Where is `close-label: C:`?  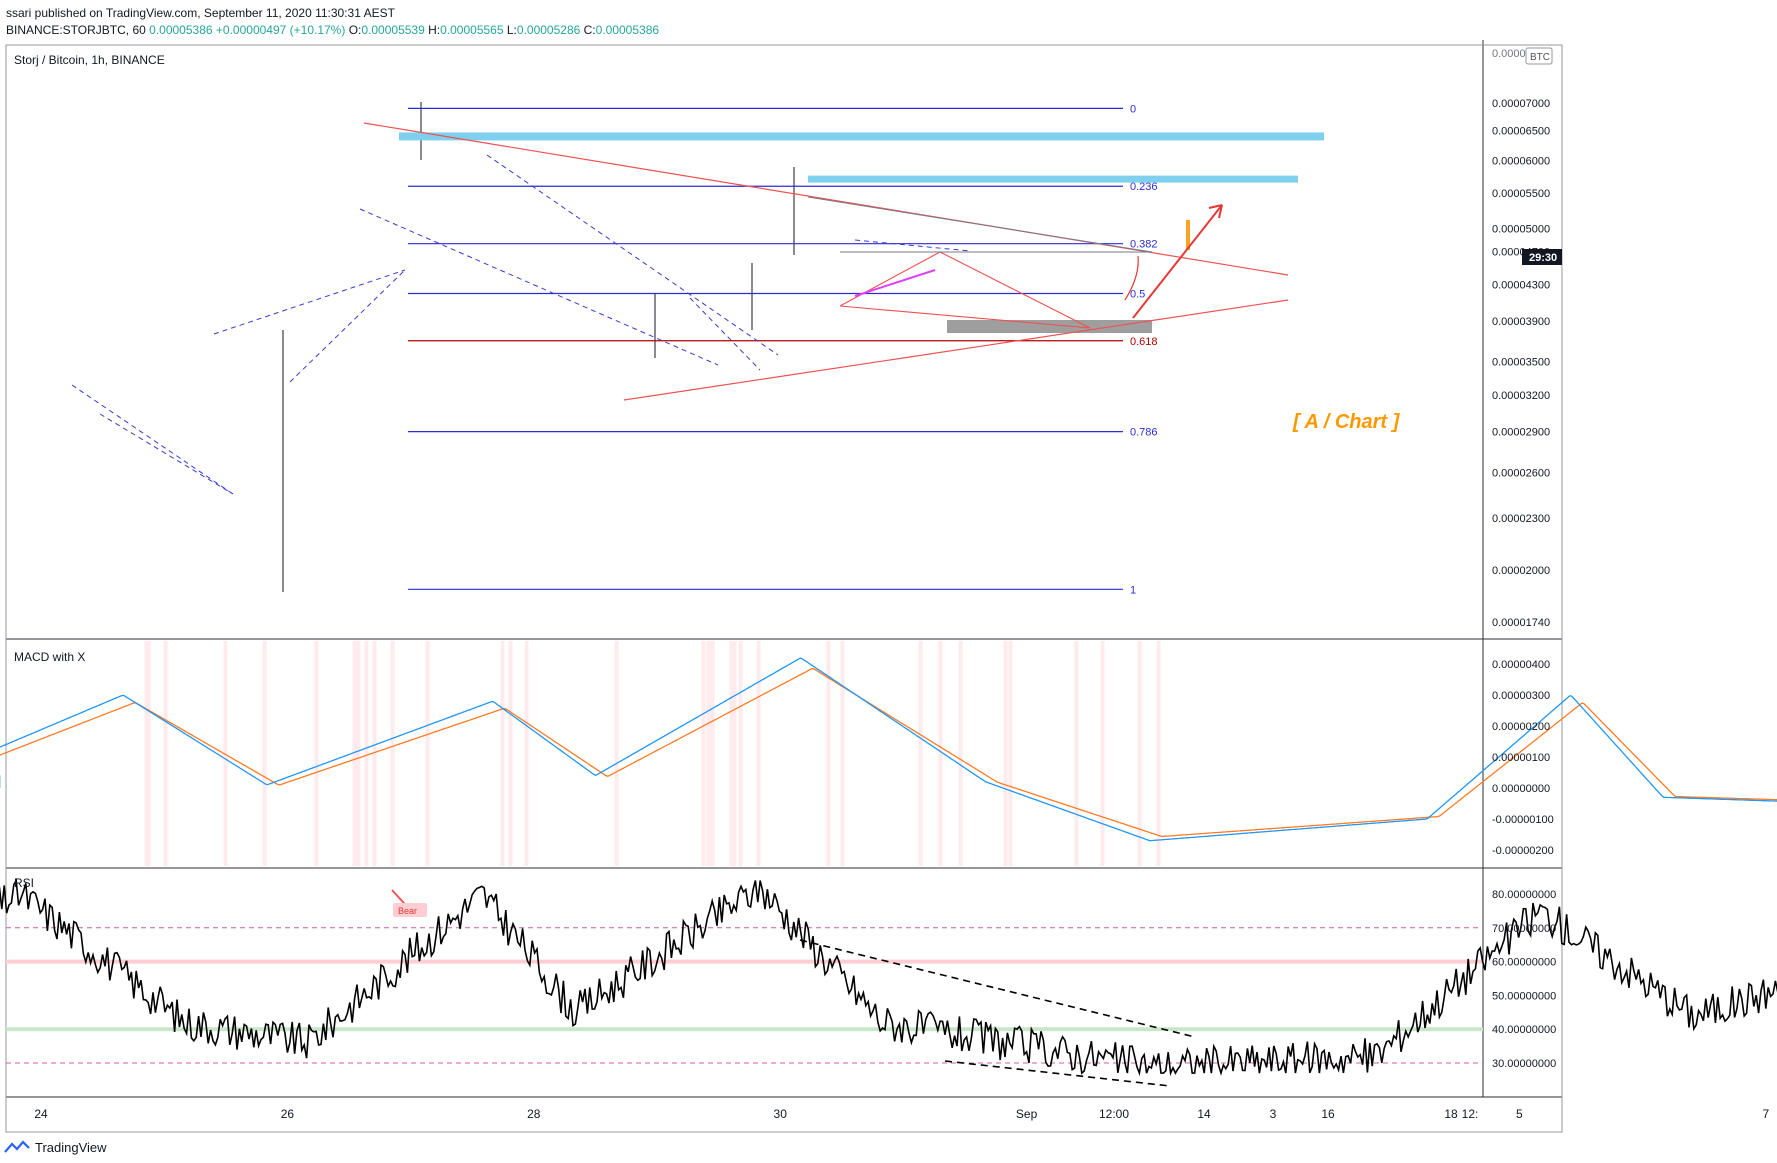 close-label: C: is located at coordinates (589, 30).